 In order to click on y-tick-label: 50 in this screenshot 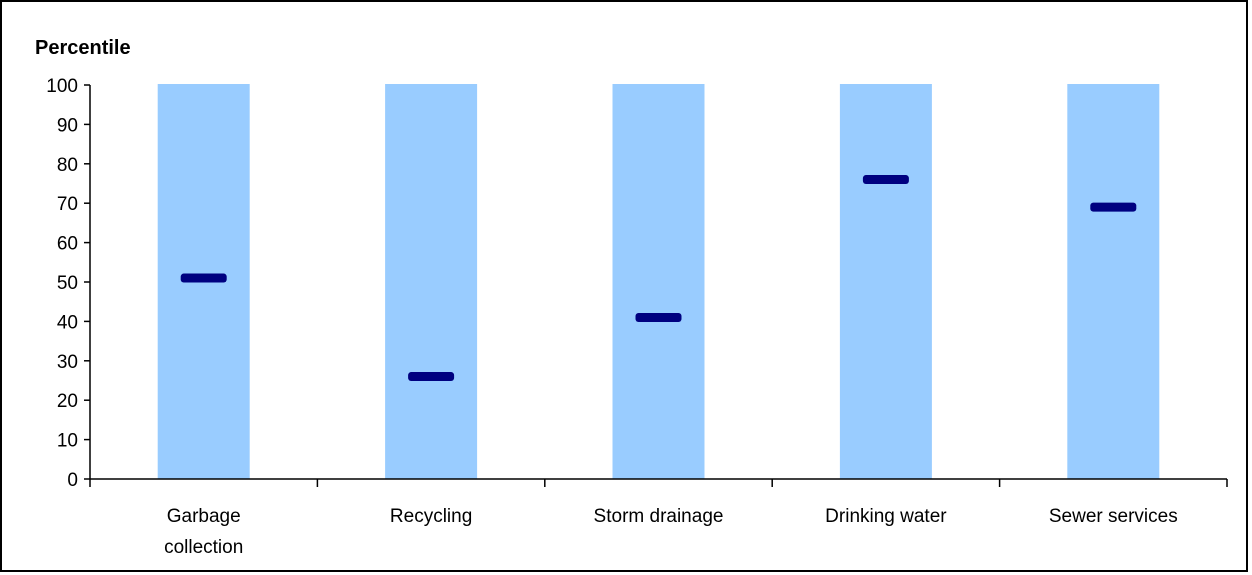, I will do `click(67, 283)`.